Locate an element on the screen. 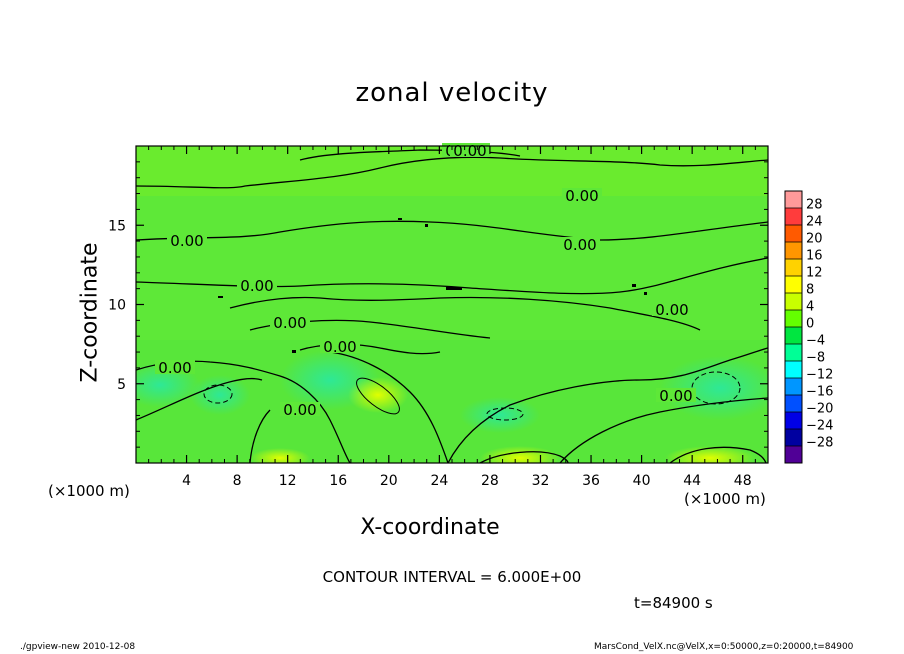  x-tick-label: 4 is located at coordinates (186, 481).